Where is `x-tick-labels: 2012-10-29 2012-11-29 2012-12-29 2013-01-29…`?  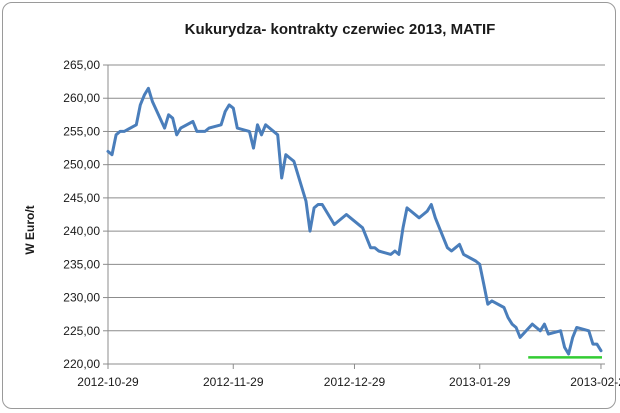 x-tick-labels: 2012-10-29 2012-11-29 2012-12-29 2013-01-29… is located at coordinates (348, 382).